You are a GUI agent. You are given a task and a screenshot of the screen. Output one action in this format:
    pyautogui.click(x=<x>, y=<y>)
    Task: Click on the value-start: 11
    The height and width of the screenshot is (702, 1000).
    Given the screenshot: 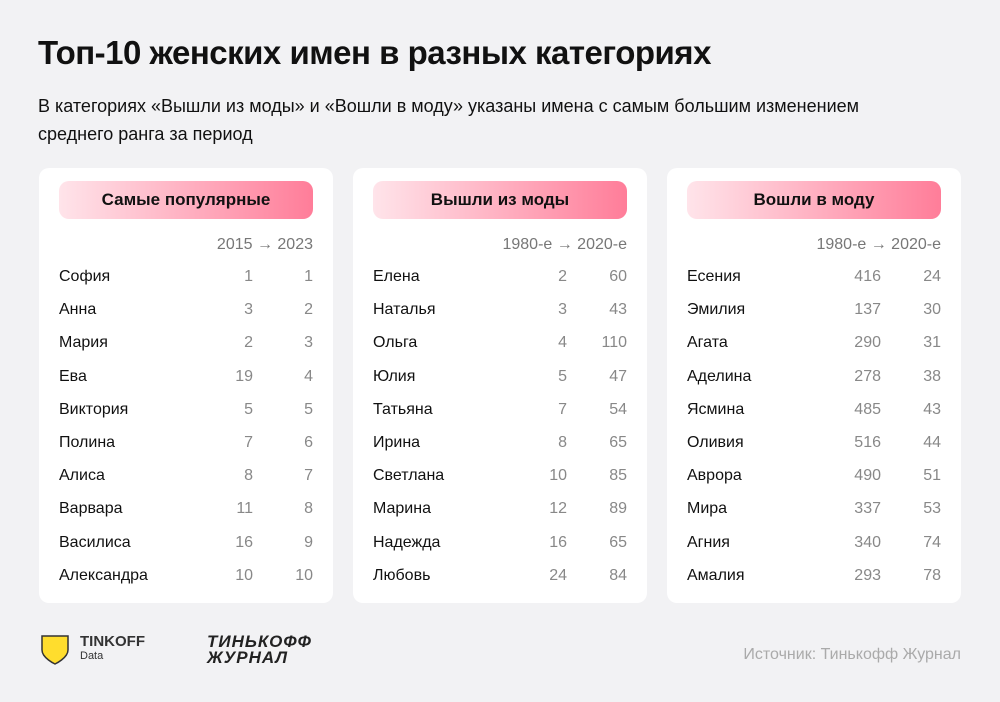 What is the action you would take?
    pyautogui.click(x=244, y=509)
    